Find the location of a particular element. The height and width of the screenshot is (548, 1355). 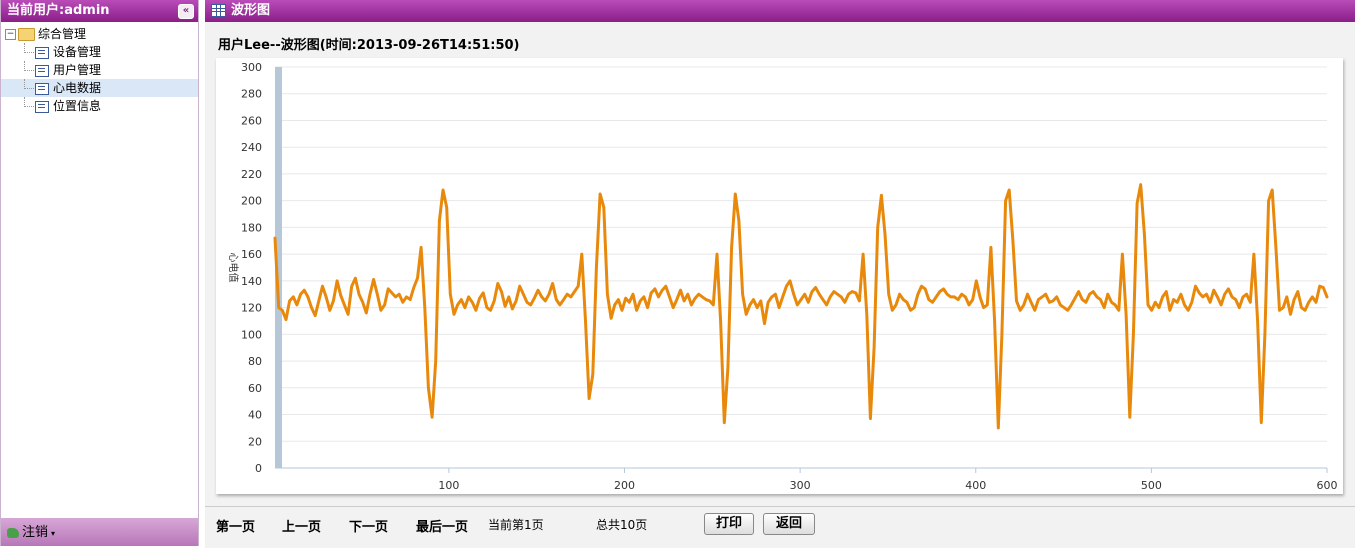

prev-page-link: 上一页 is located at coordinates (302, 527).